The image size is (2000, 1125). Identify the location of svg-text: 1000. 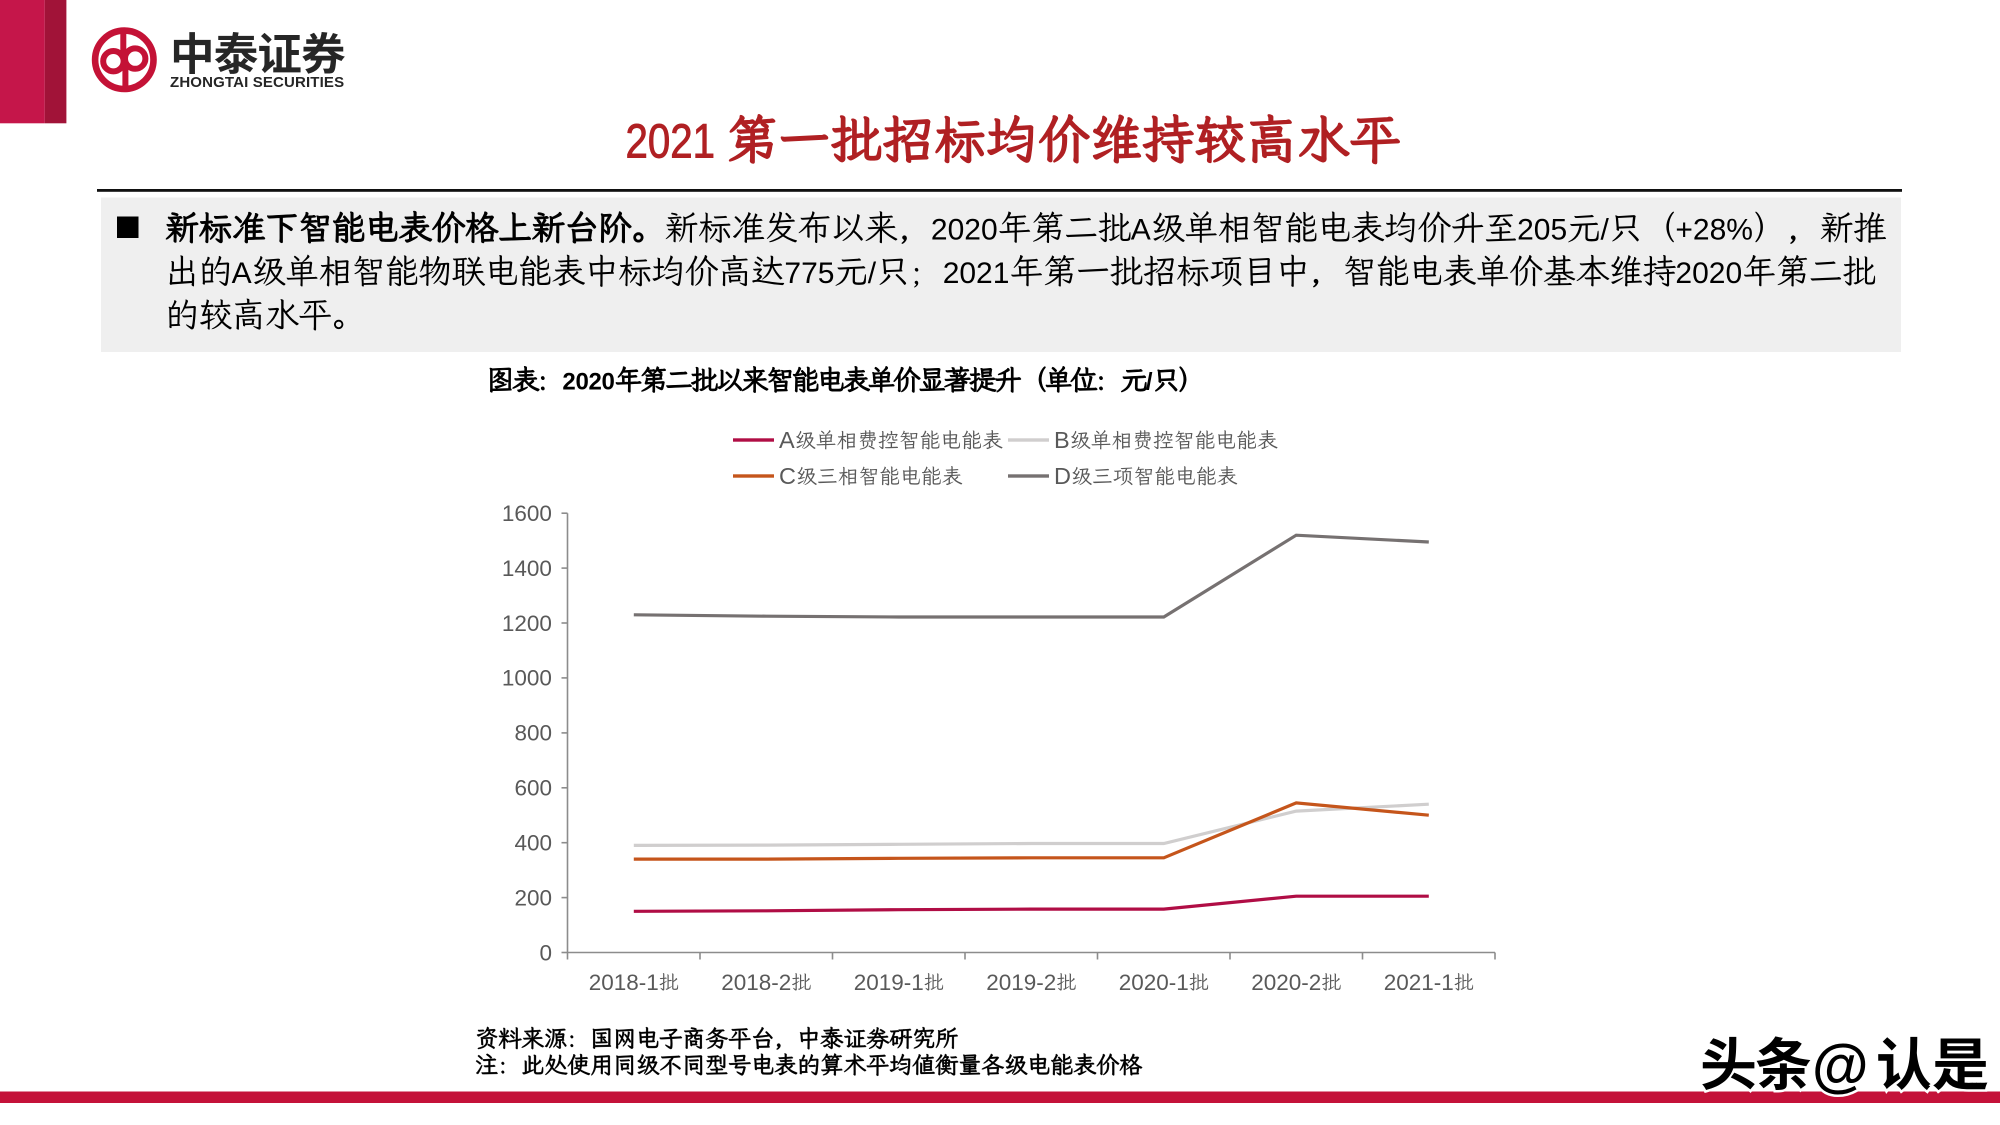
(527, 678).